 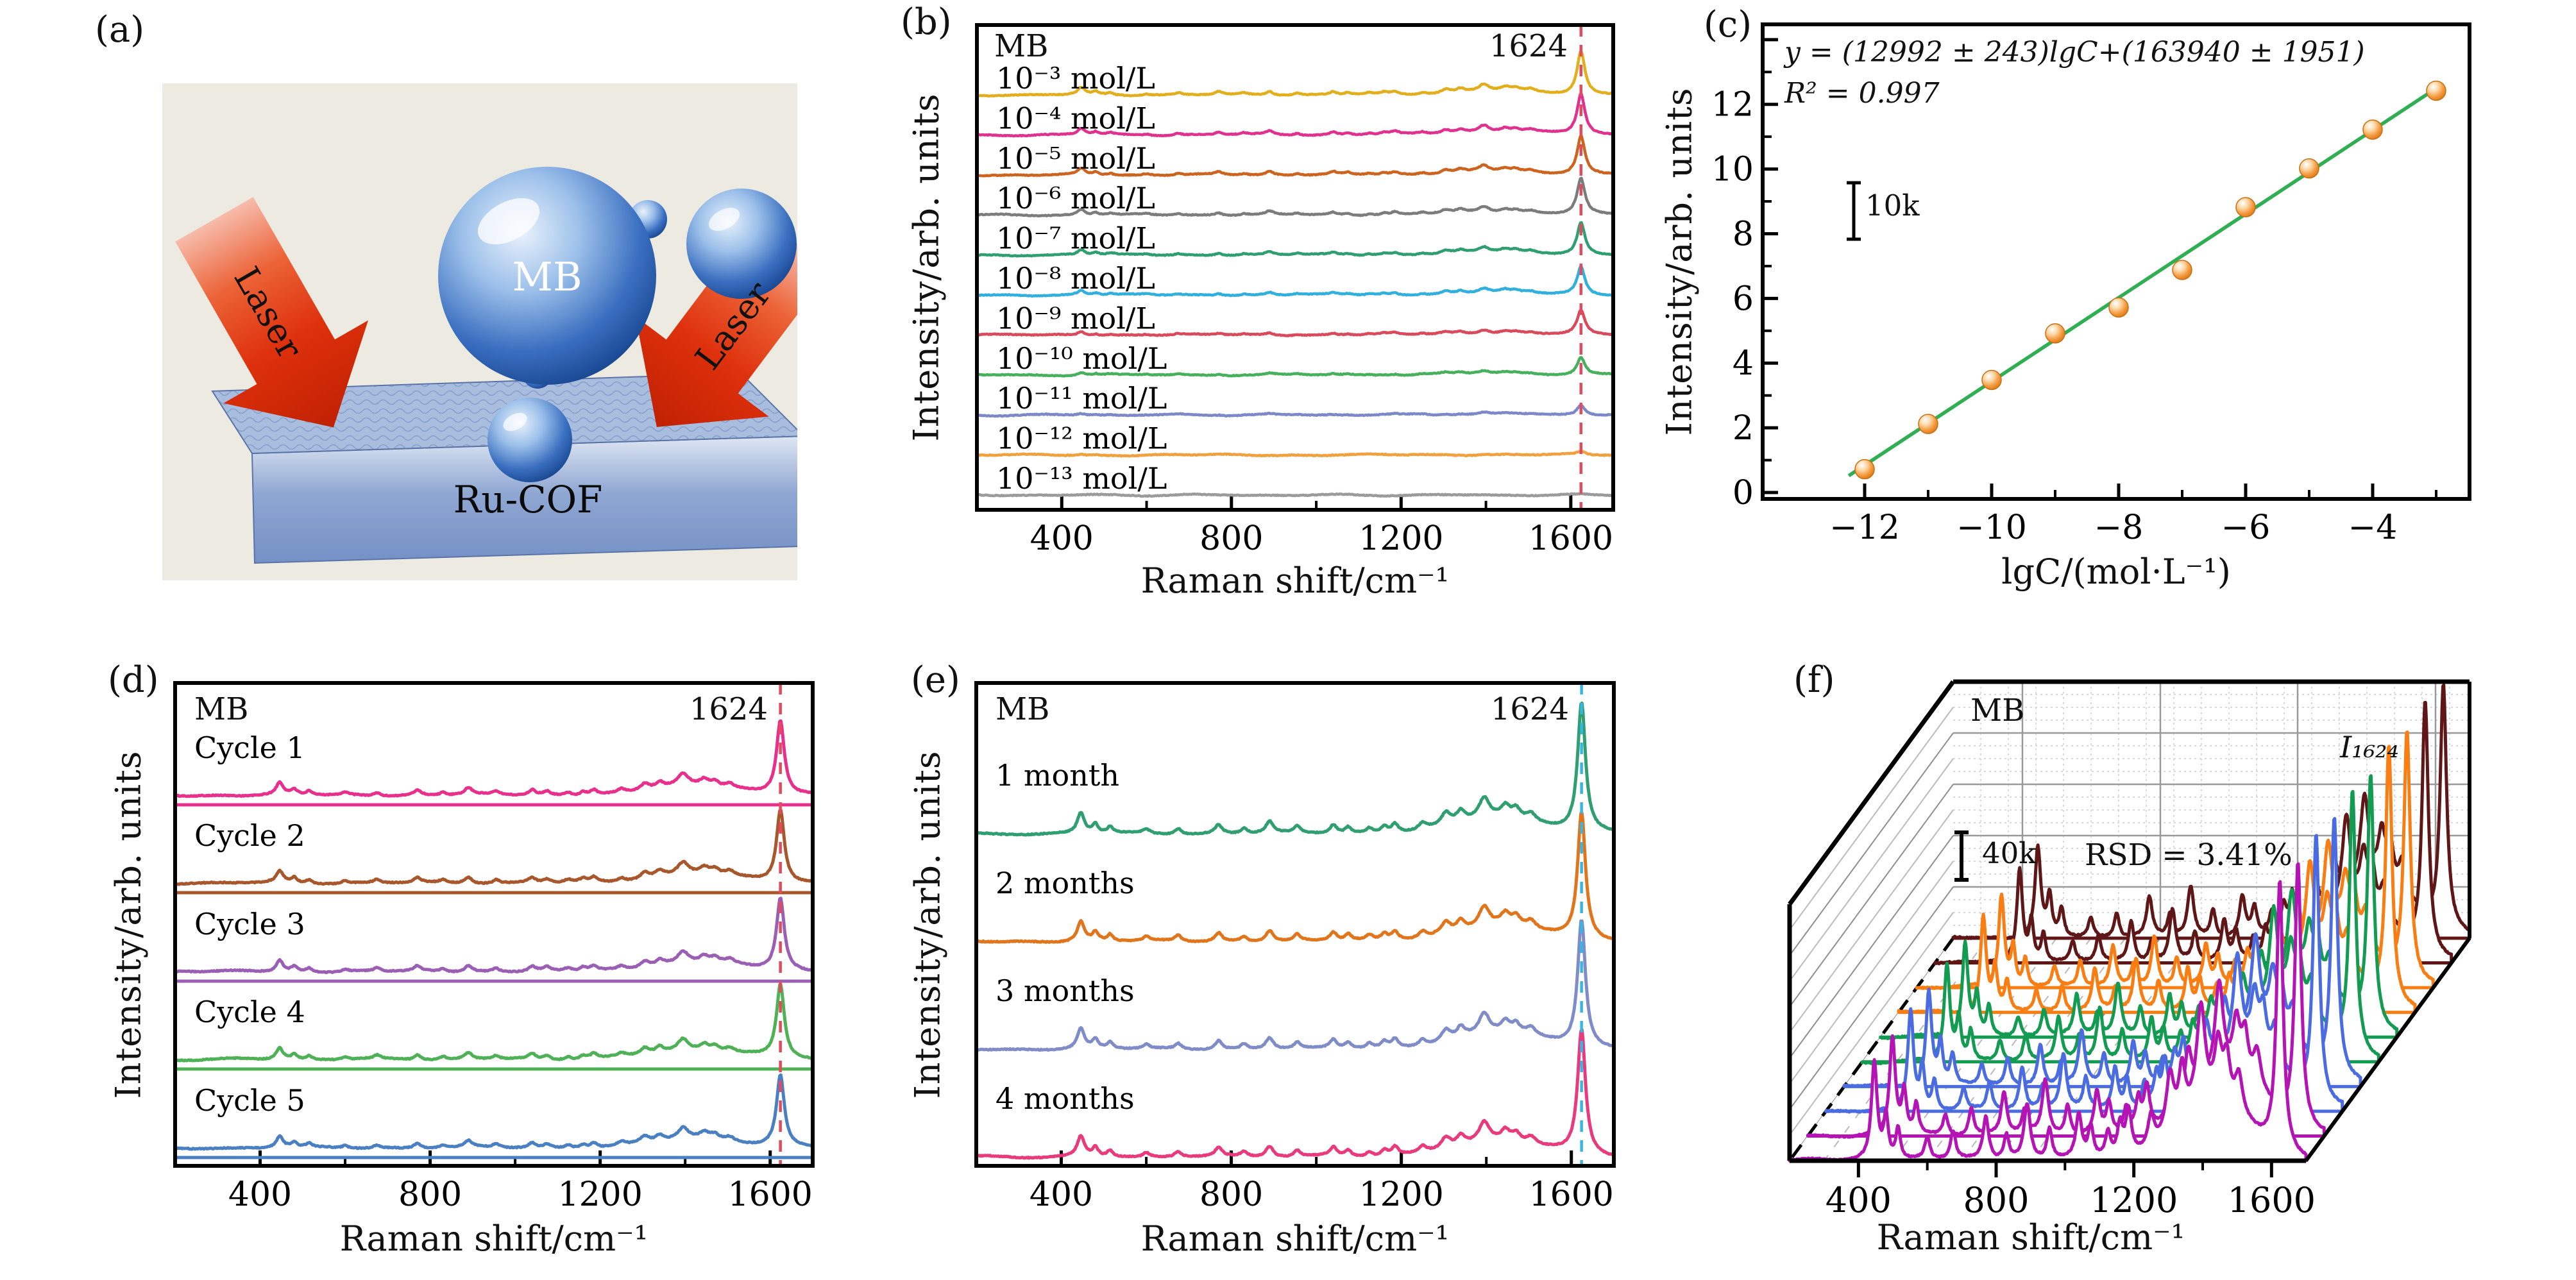 What do you see at coordinates (1991, 528) in the screenshot?
I see `x-tick-label: −10` at bounding box center [1991, 528].